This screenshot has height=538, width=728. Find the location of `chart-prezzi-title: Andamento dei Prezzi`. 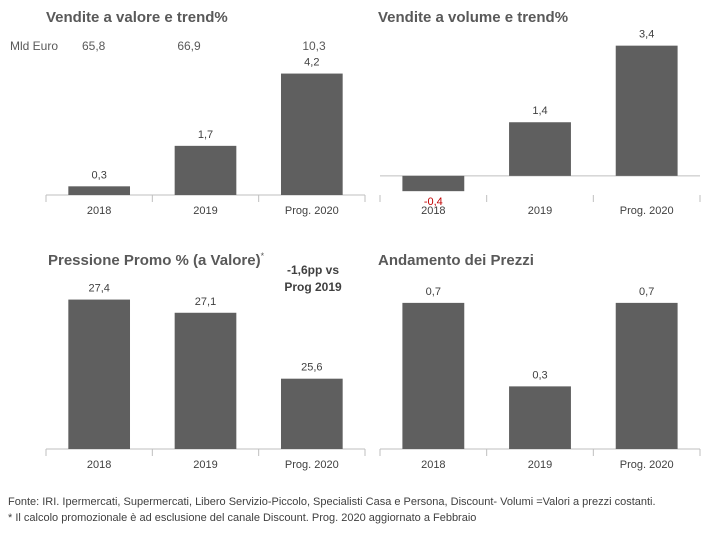

chart-prezzi-title: Andamento dei Prezzi is located at coordinates (456, 260).